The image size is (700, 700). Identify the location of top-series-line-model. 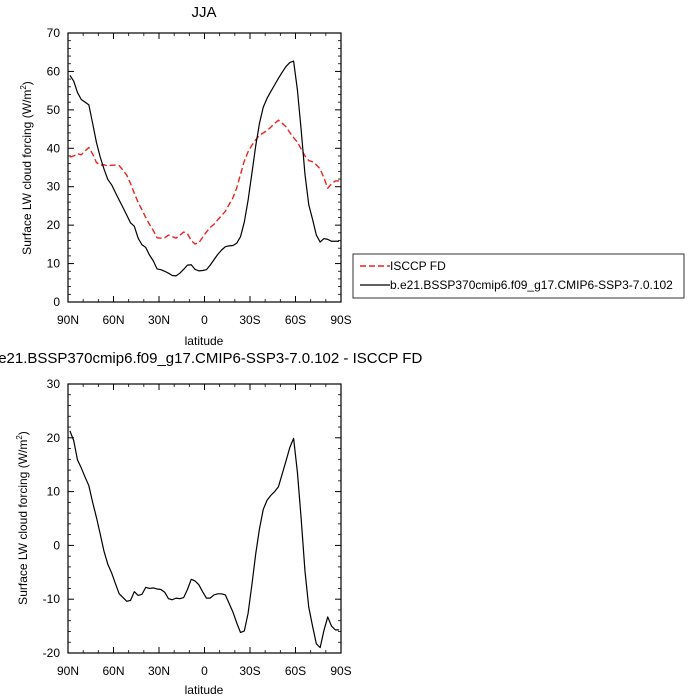
(204, 168).